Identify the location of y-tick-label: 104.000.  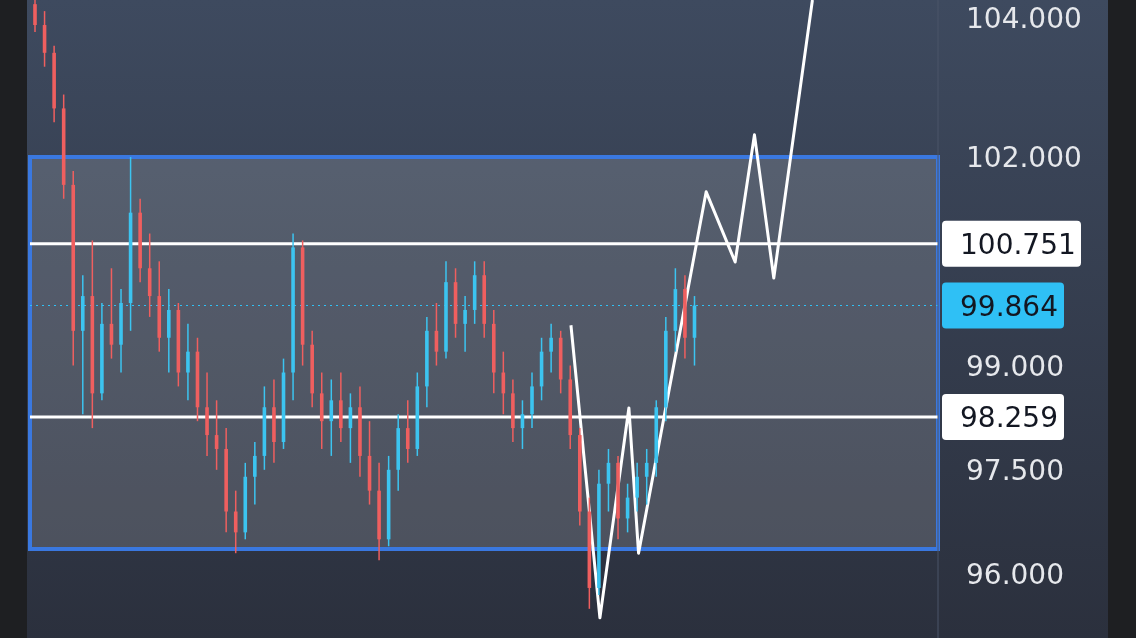
(1024, 19).